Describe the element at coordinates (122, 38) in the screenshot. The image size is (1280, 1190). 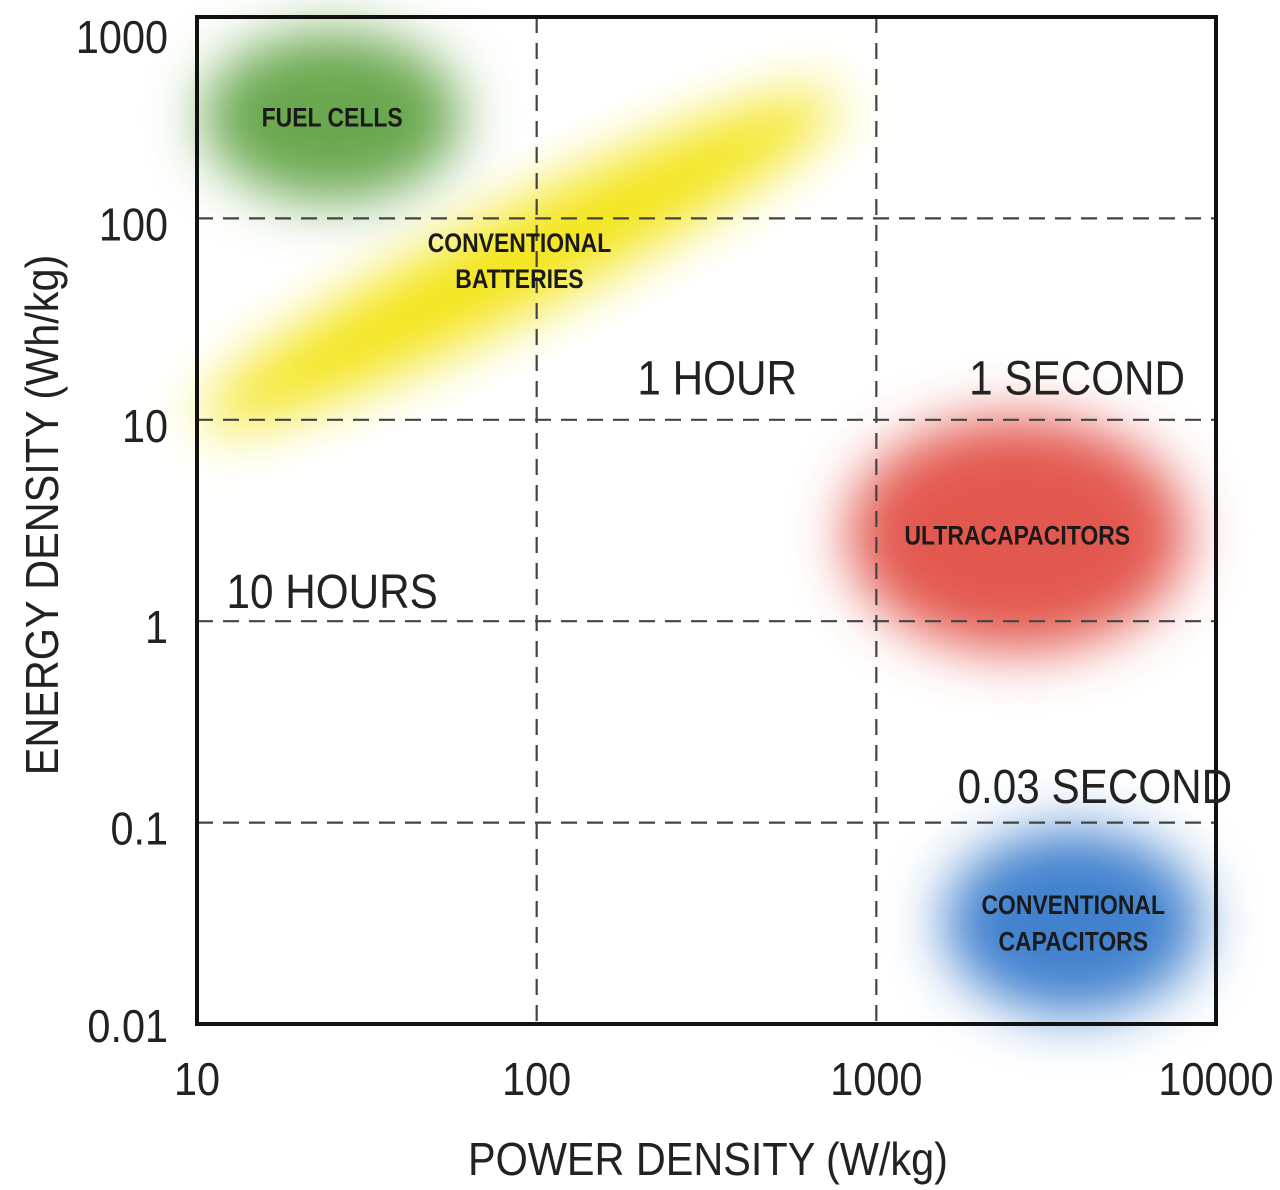
I see `y-tick-label: 1000` at that location.